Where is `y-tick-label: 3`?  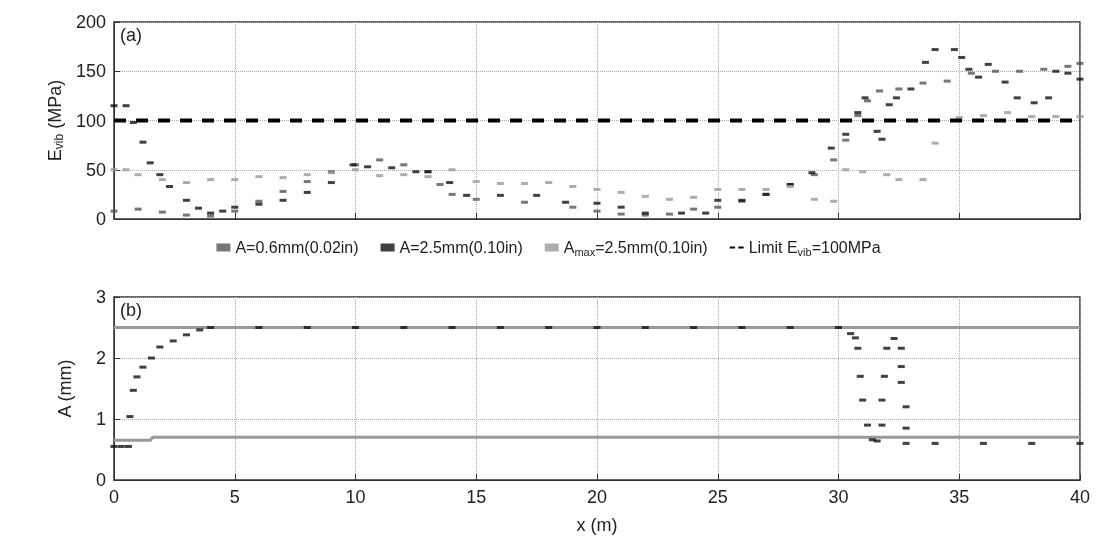
y-tick-label: 3 is located at coordinates (100, 297).